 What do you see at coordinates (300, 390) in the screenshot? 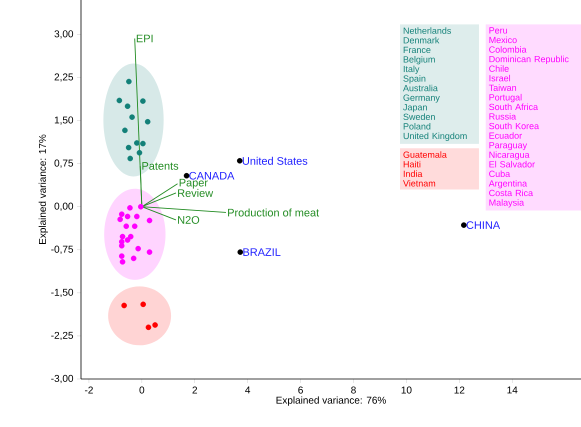
I see `x-tick-label: 6` at bounding box center [300, 390].